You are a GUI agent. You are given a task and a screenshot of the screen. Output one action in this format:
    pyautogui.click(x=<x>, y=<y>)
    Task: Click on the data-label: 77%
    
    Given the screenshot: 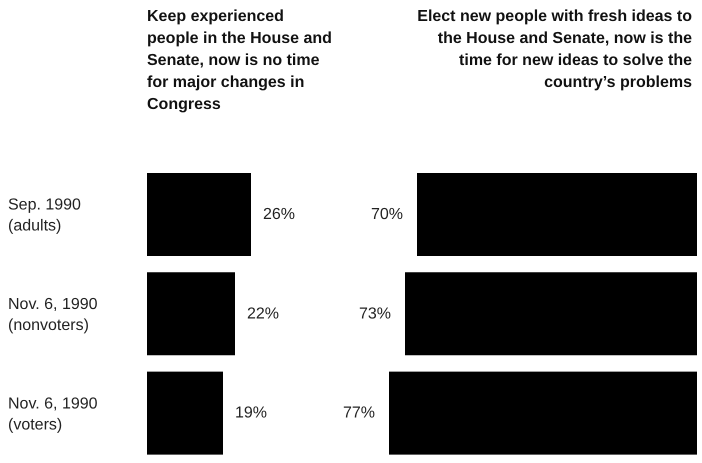 What is the action you would take?
    pyautogui.click(x=359, y=413)
    